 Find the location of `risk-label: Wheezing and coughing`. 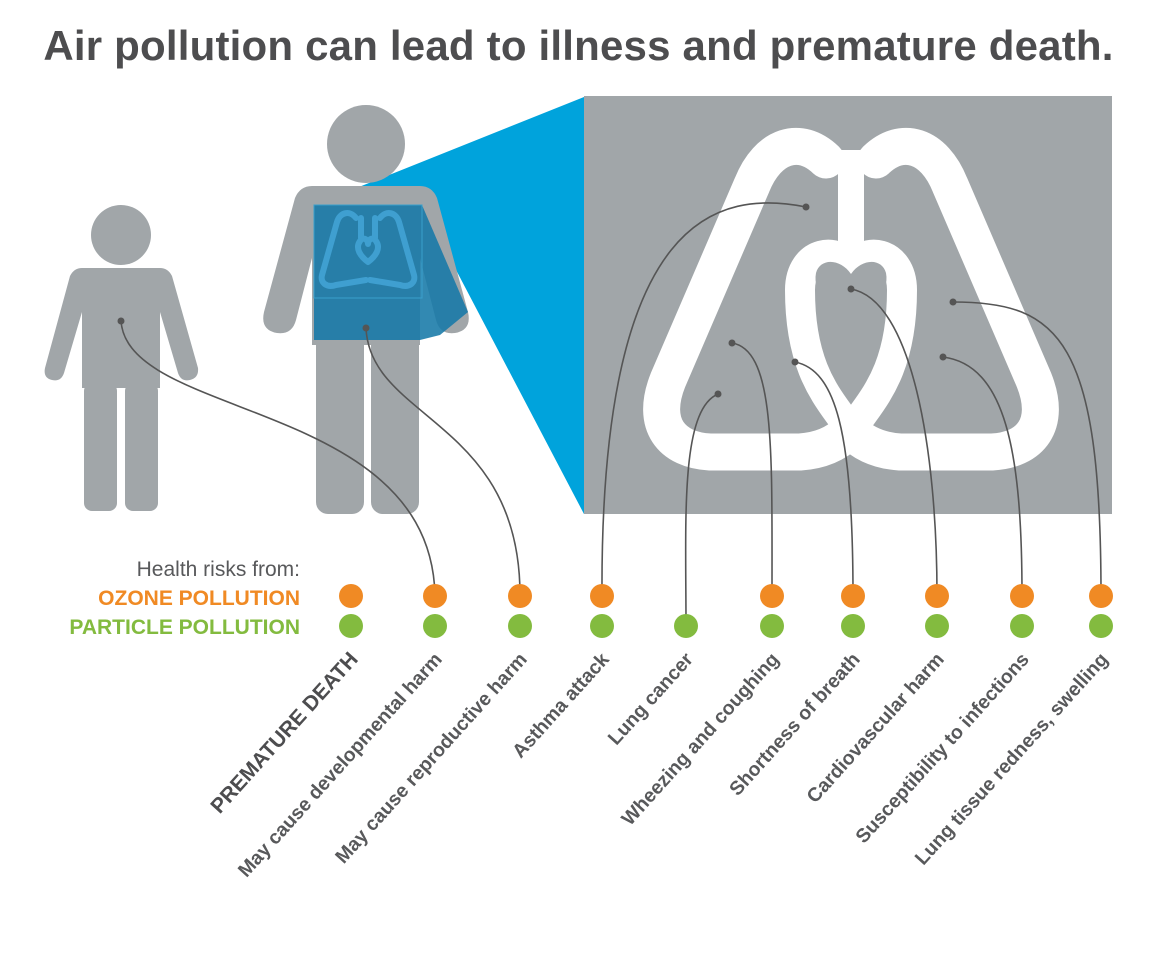

risk-label: Wheezing and coughing is located at coordinates (700, 739).